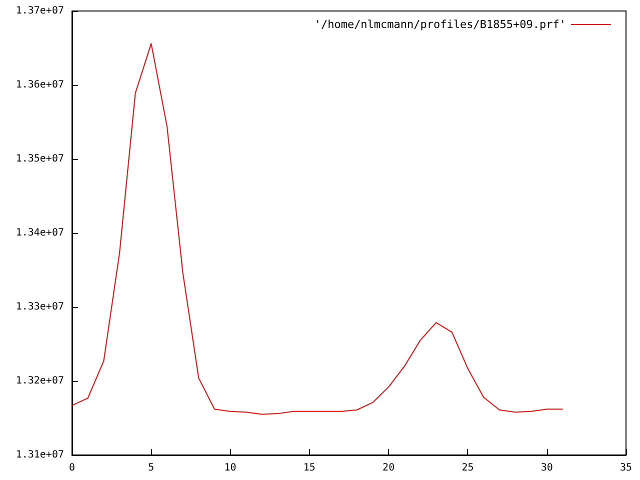  I want to click on y-tick-label: 1.31e+07, so click(40, 455).